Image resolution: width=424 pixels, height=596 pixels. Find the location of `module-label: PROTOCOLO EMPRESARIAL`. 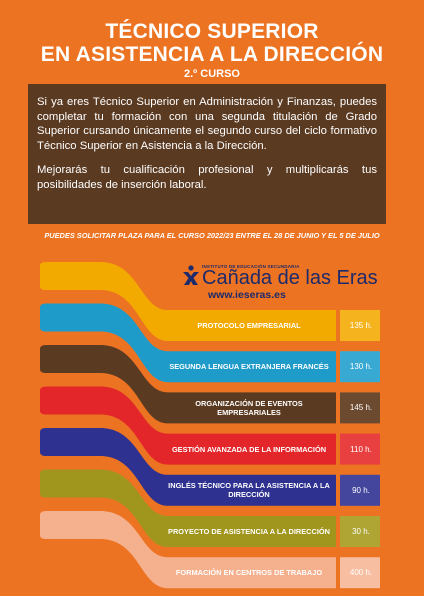

module-label: PROTOCOLO EMPRESARIAL is located at coordinates (249, 325).